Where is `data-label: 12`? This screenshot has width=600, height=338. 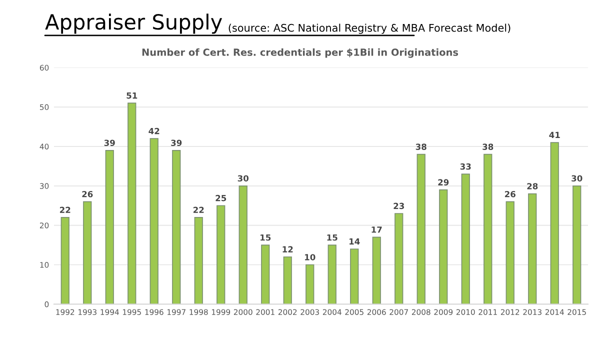 data-label: 12 is located at coordinates (287, 249).